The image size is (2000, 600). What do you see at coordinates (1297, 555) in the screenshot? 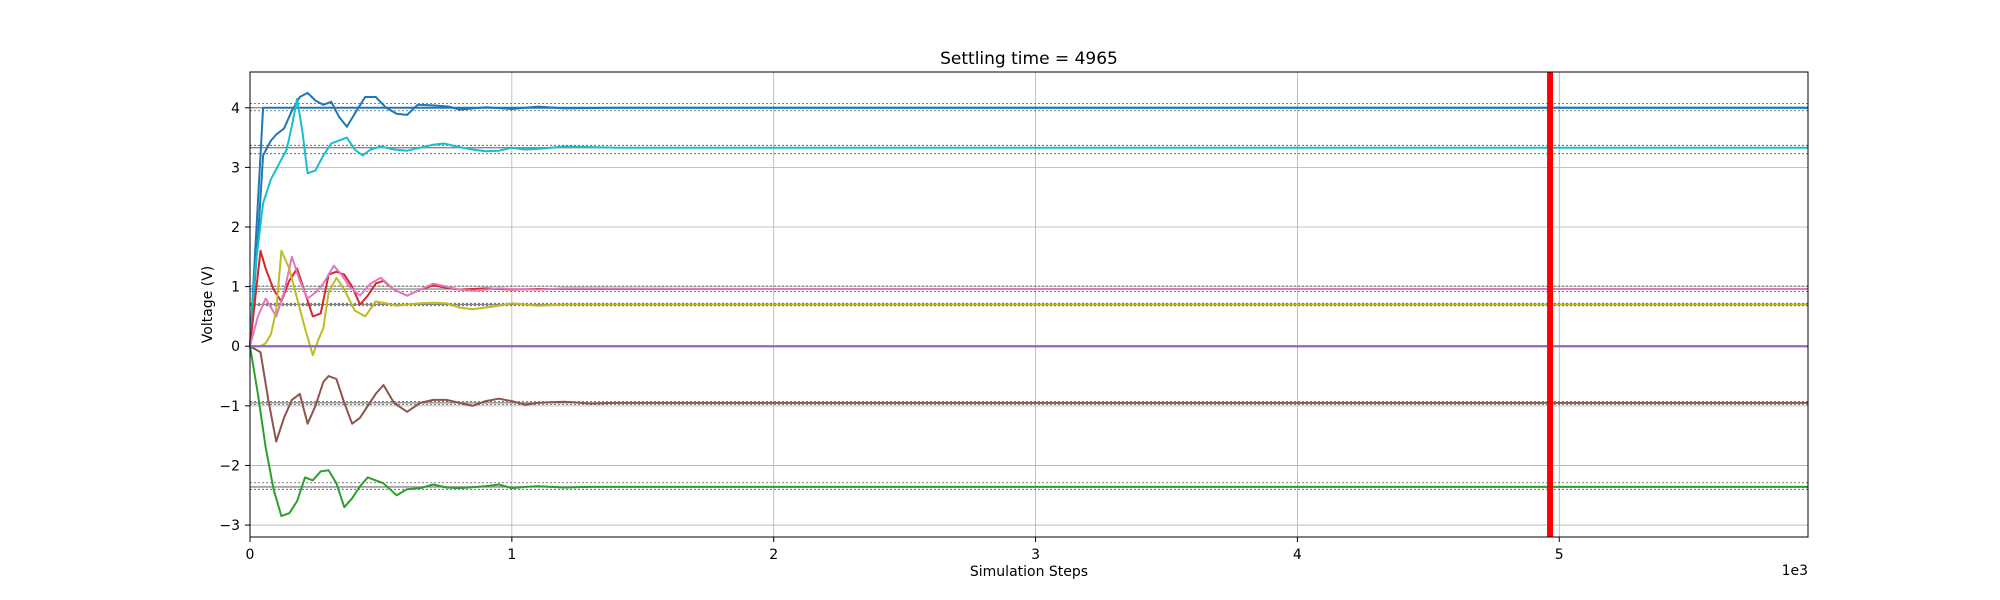
I see `x-tick-label: 4` at bounding box center [1297, 555].